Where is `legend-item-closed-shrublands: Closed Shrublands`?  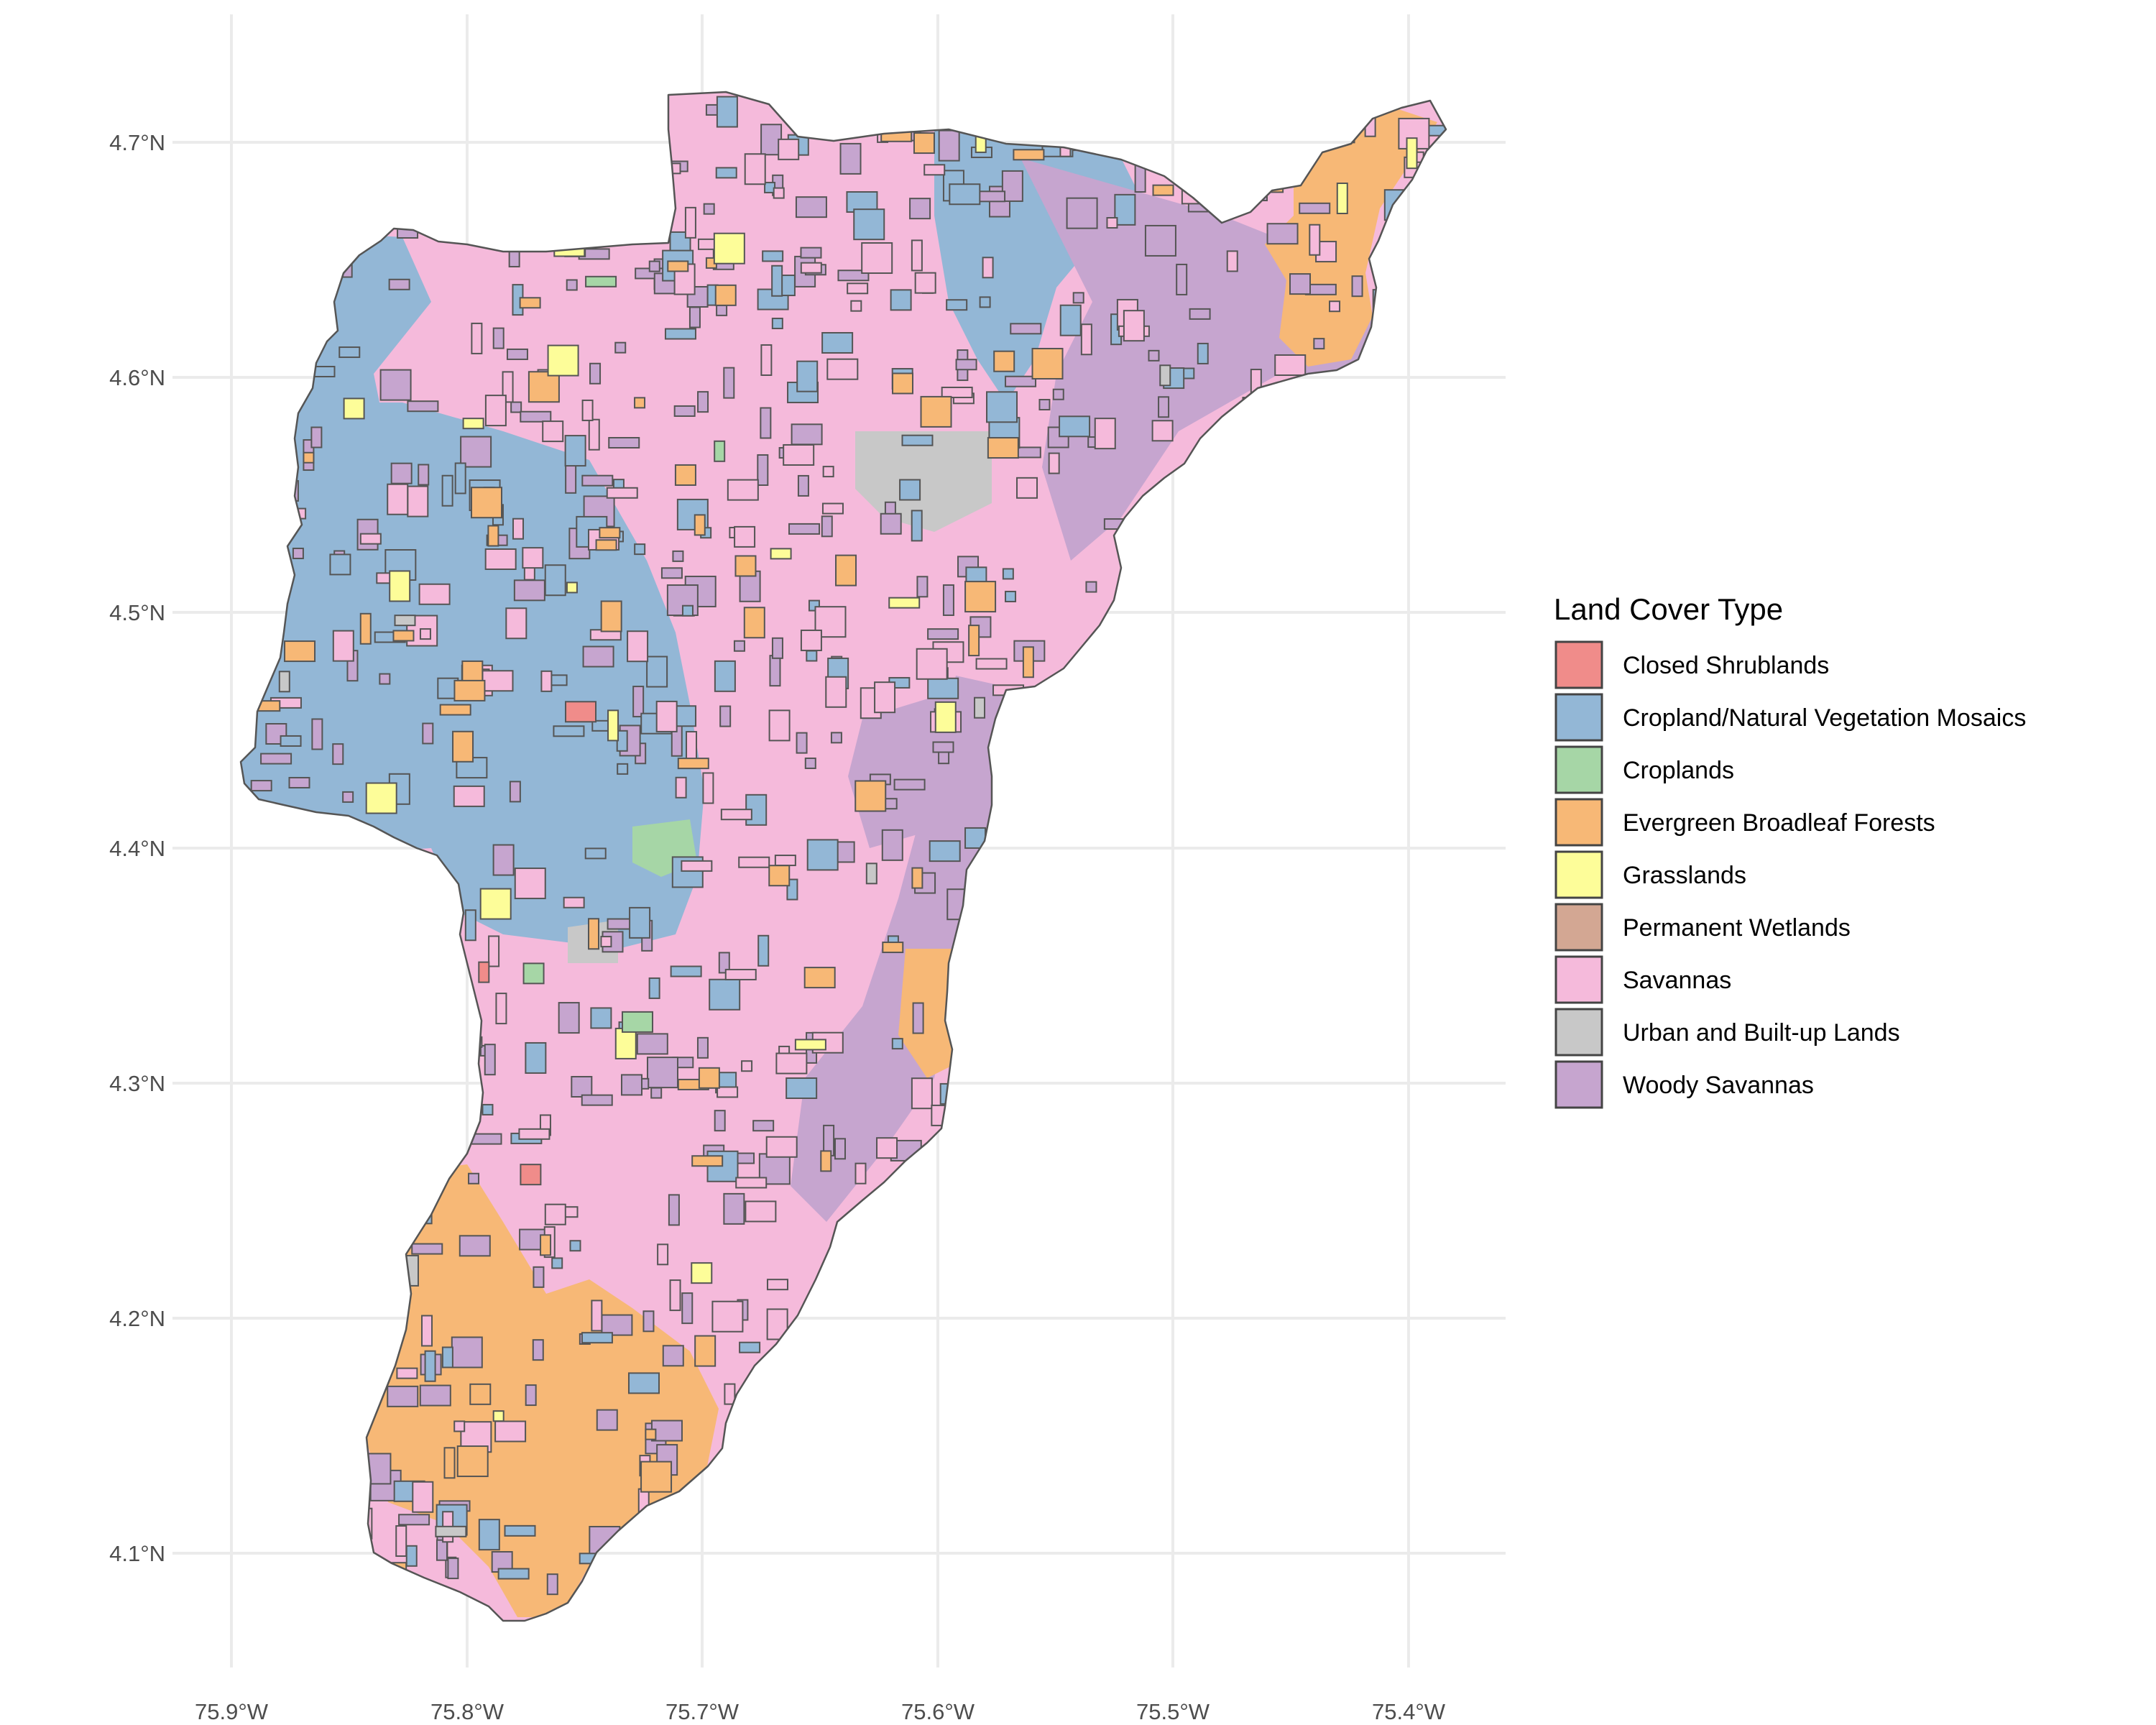 legend-item-closed-shrublands: Closed Shrublands is located at coordinates (1692, 664).